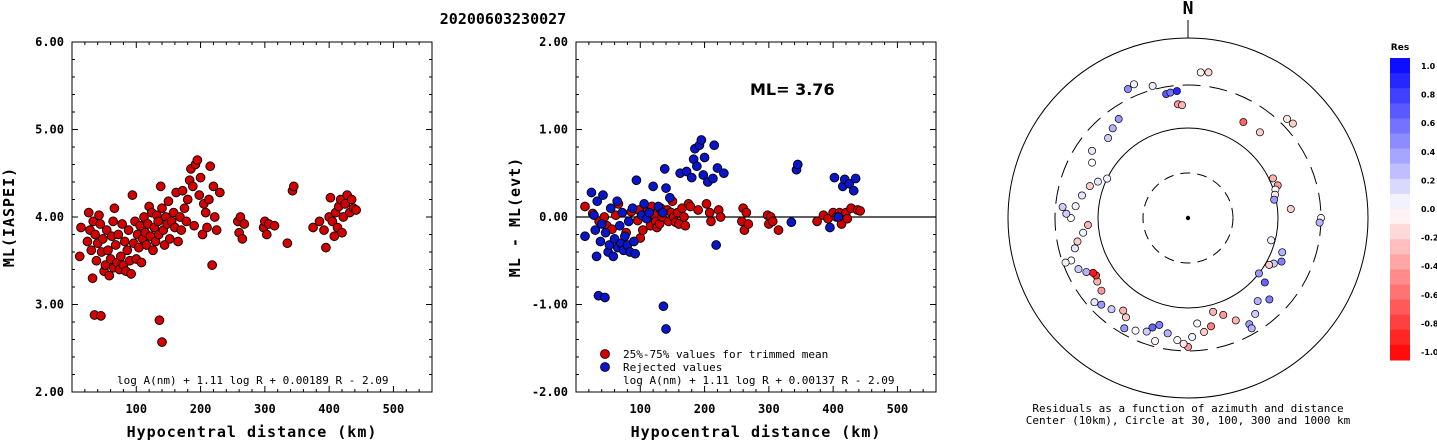  What do you see at coordinates (705, 409) in the screenshot?
I see `residual-xtick-label: 200` at bounding box center [705, 409].